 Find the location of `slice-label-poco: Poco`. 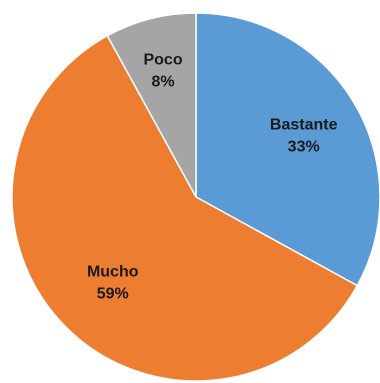

slice-label-poco: Poco is located at coordinates (162, 60).